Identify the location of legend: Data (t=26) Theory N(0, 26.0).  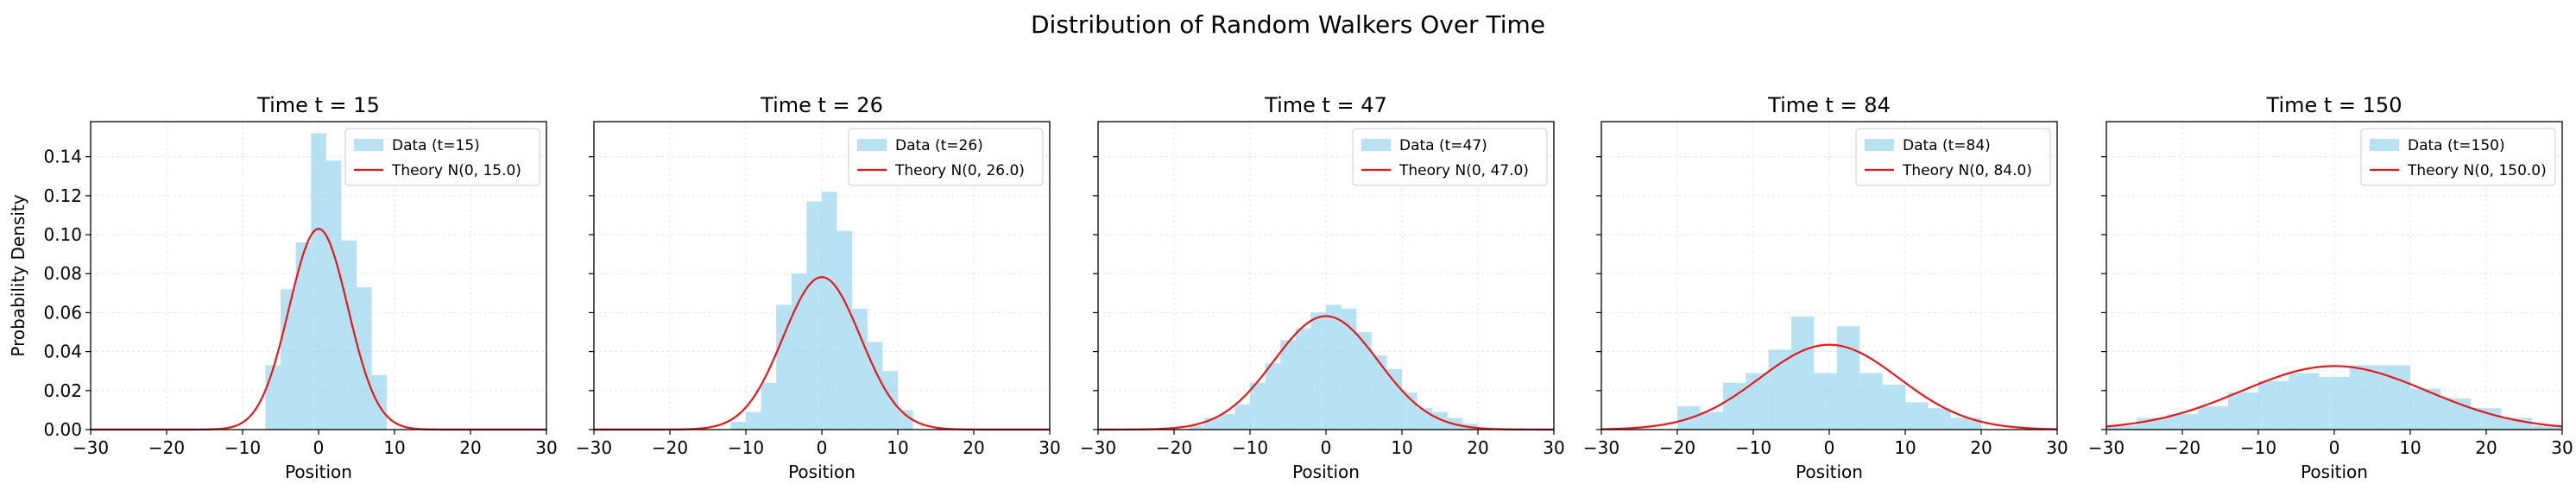
(946, 157).